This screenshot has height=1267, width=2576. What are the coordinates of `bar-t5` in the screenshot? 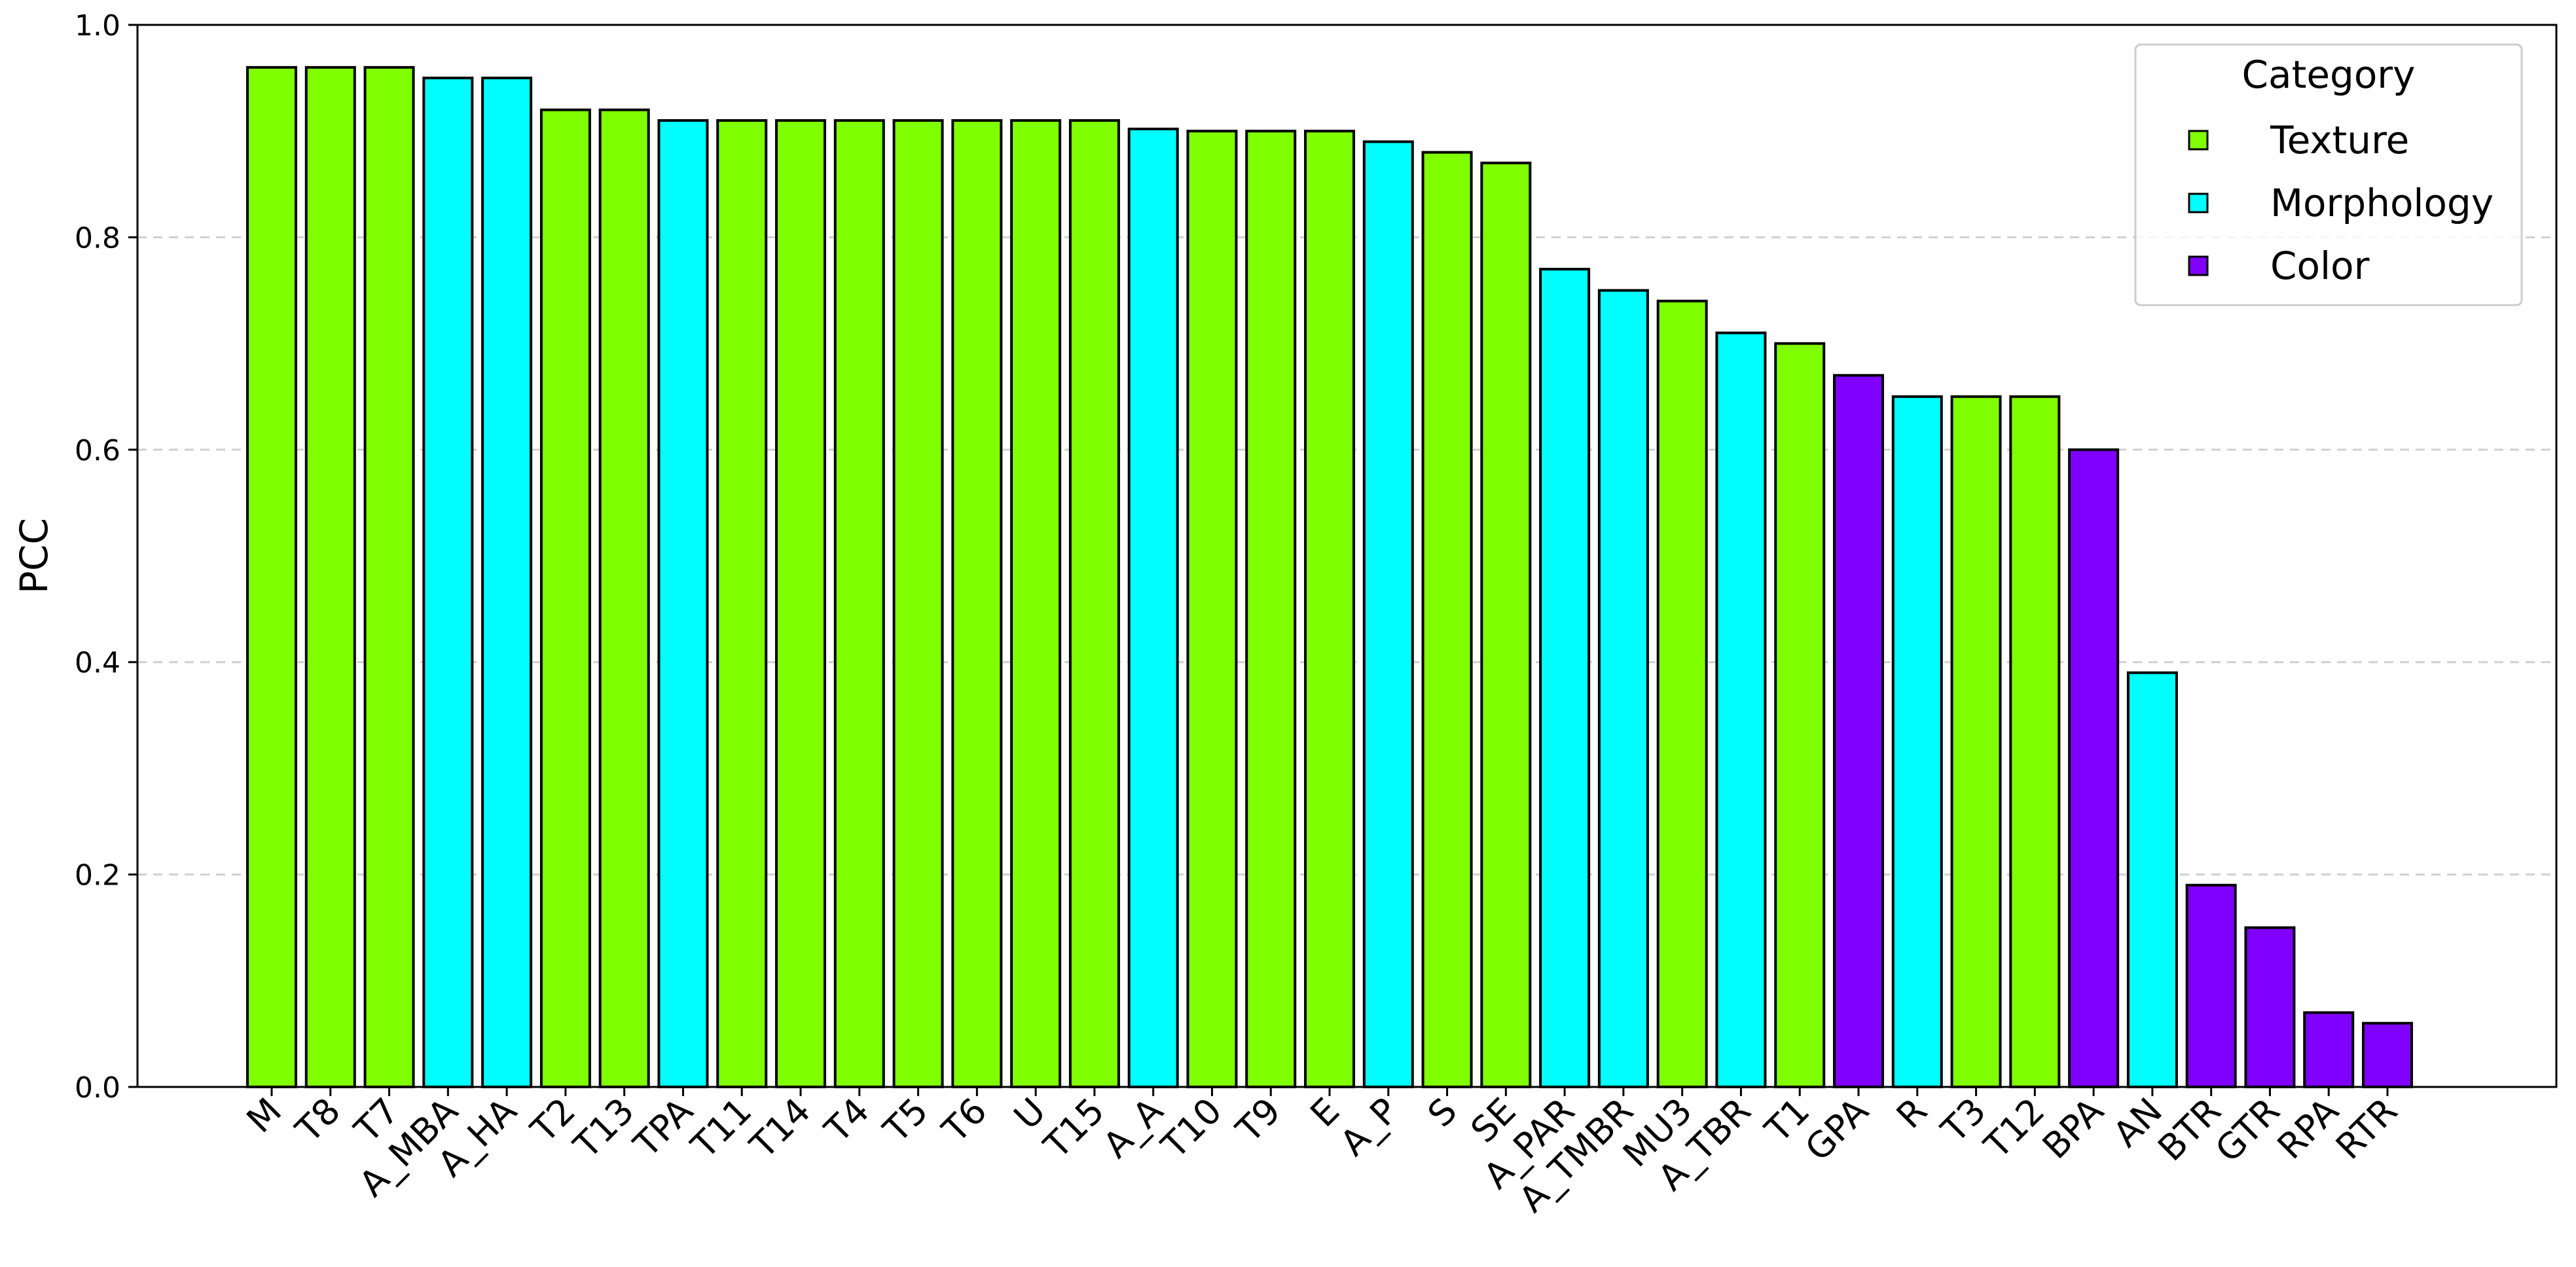 It's located at (918, 604).